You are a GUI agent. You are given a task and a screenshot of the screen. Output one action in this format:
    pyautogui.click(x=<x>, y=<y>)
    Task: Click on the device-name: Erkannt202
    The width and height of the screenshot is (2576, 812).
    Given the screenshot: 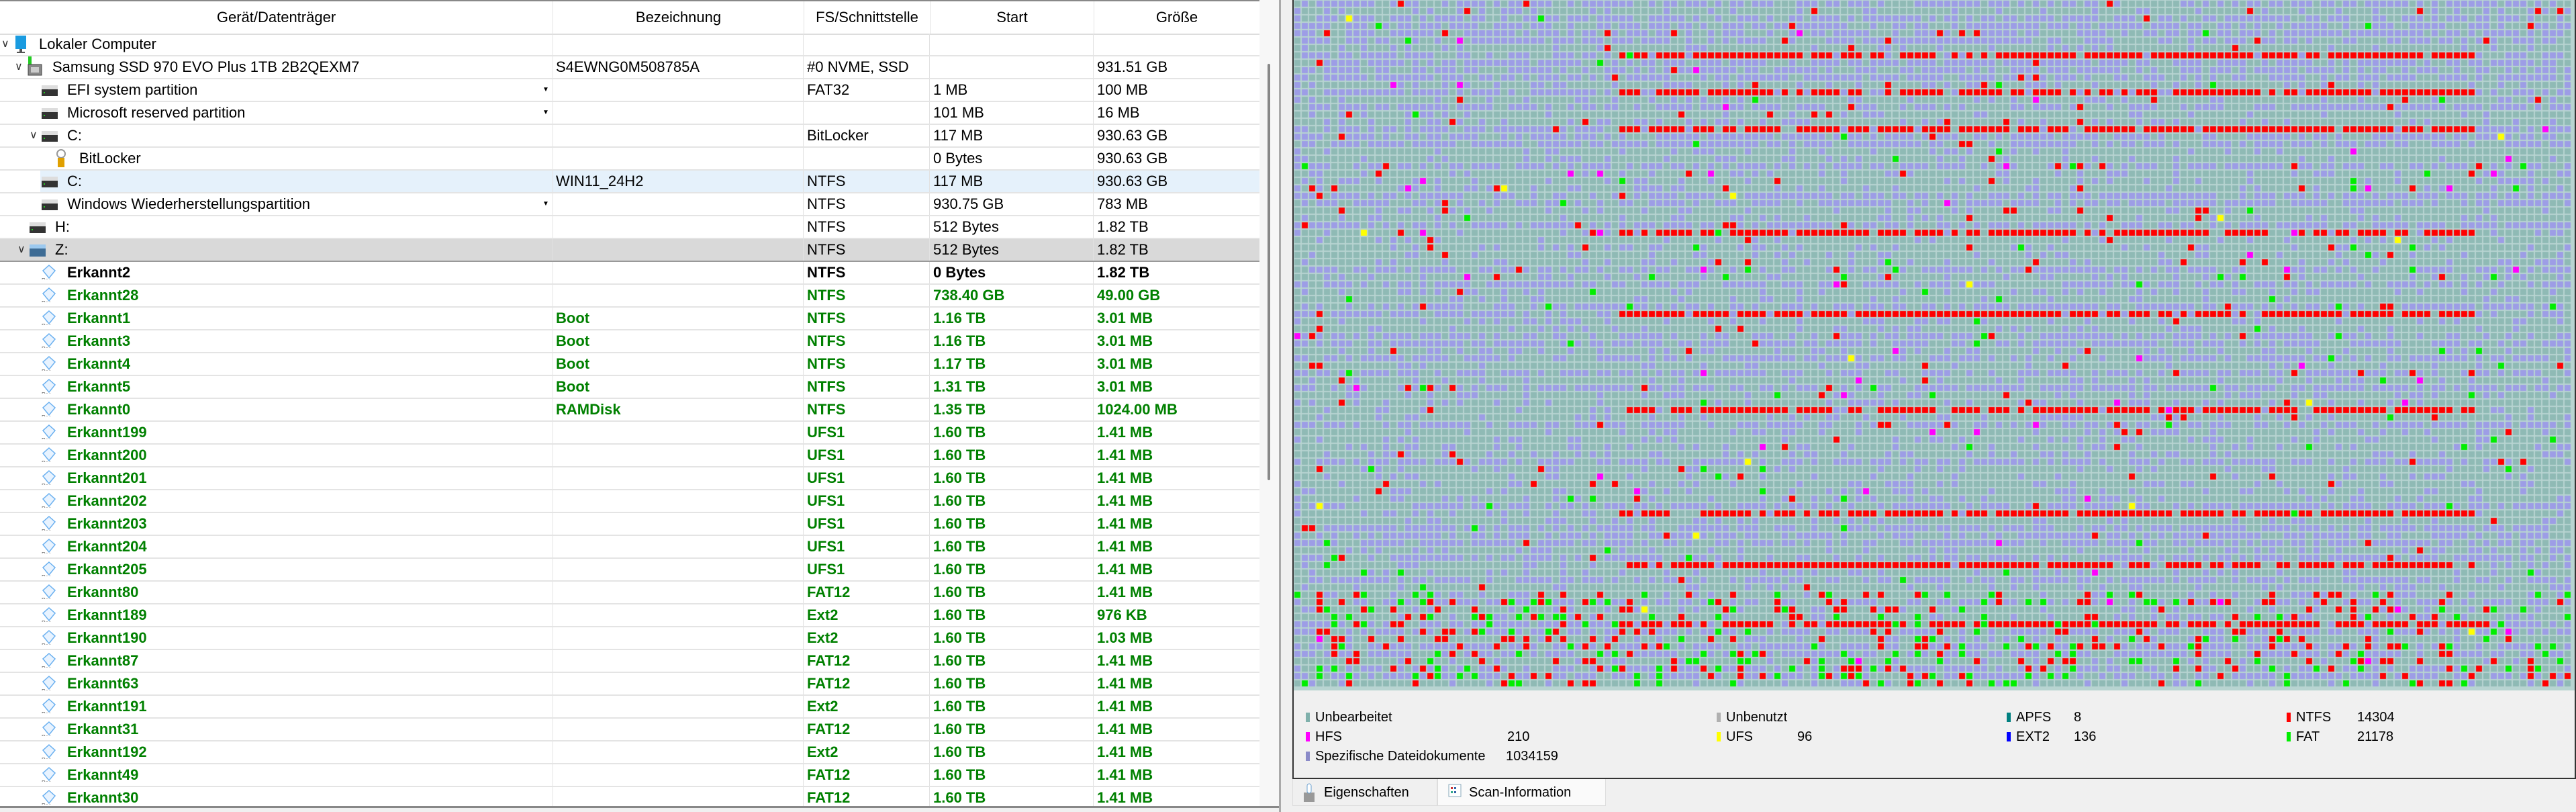 What is the action you would take?
    pyautogui.click(x=107, y=500)
    